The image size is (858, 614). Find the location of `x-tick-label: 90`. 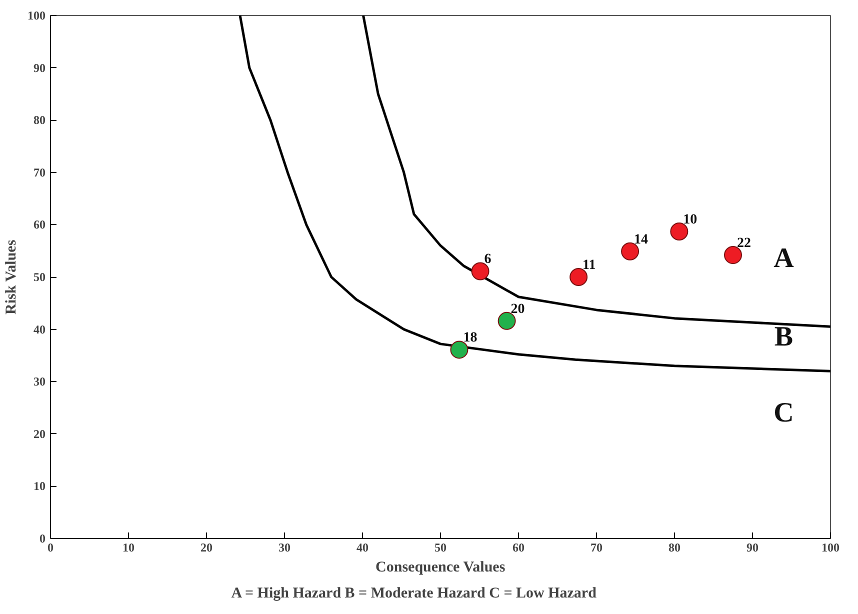

x-tick-label: 90 is located at coordinates (752, 547).